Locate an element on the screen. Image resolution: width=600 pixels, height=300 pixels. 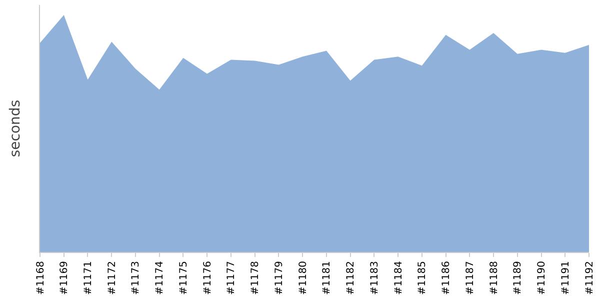
x-tick-label: #1176 is located at coordinates (208, 278).